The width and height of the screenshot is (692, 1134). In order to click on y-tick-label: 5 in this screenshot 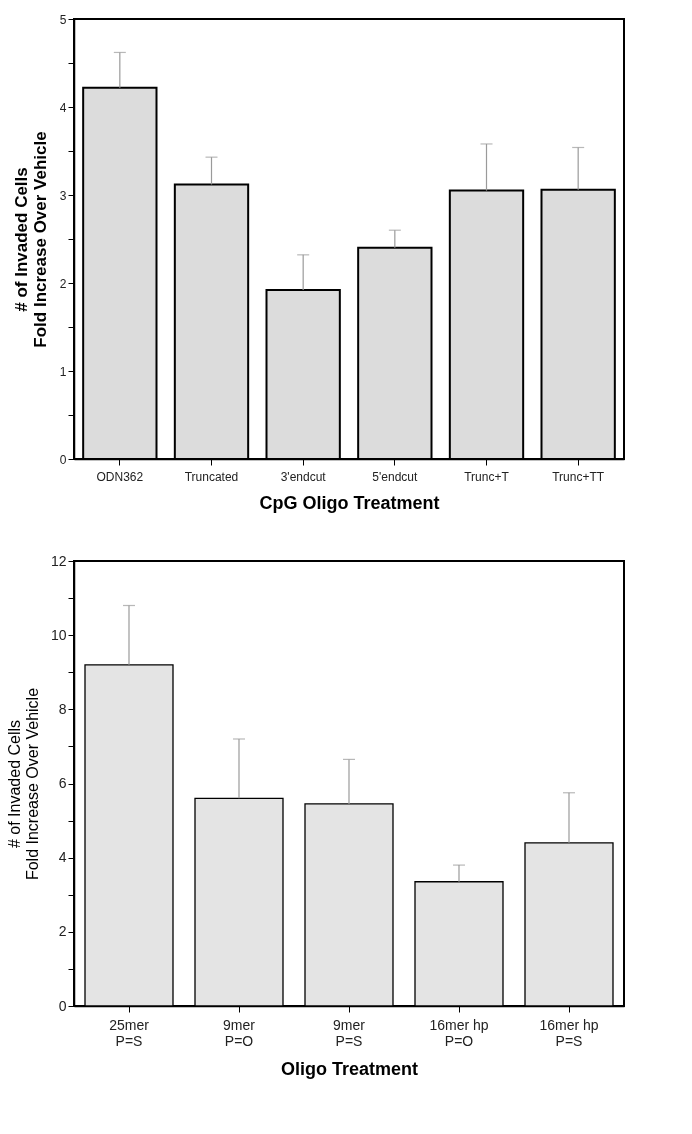, I will do `click(63, 19)`.